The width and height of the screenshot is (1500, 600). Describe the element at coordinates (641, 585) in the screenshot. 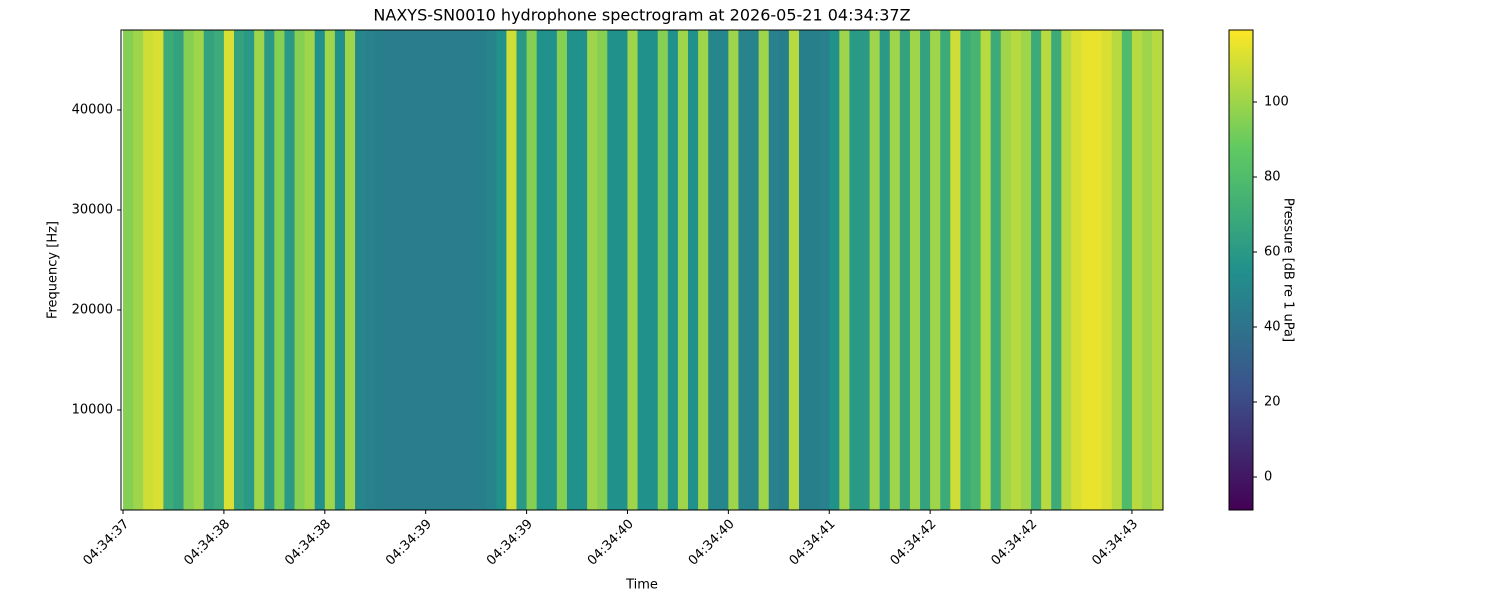

I see `x-axis-label: Time` at that location.